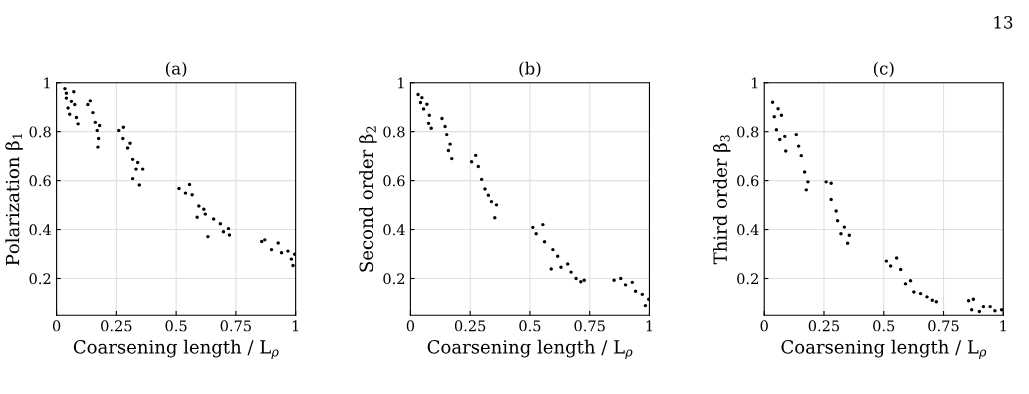 This screenshot has width=1029, height=394. I want to click on text: 13, so click(1003, 22).